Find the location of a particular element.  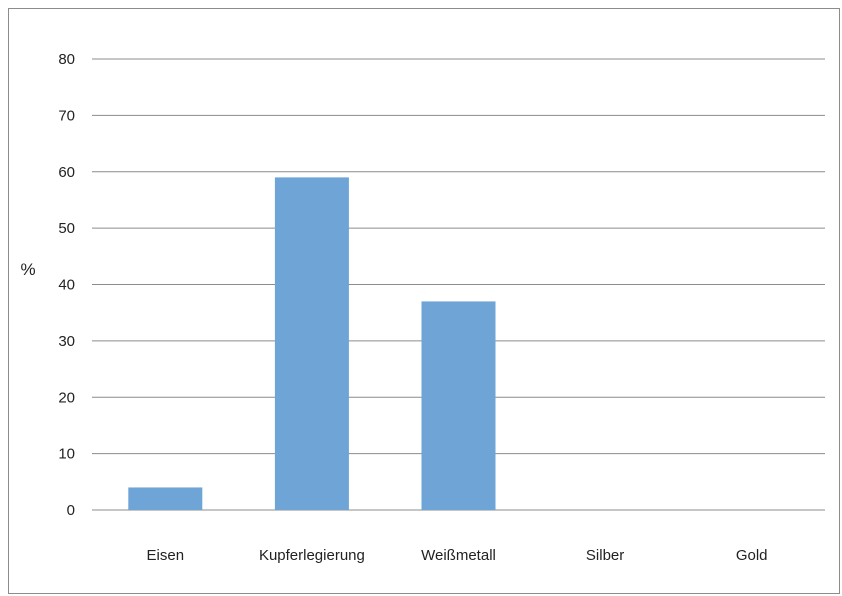

y-tick-label: 60 is located at coordinates (66, 172).